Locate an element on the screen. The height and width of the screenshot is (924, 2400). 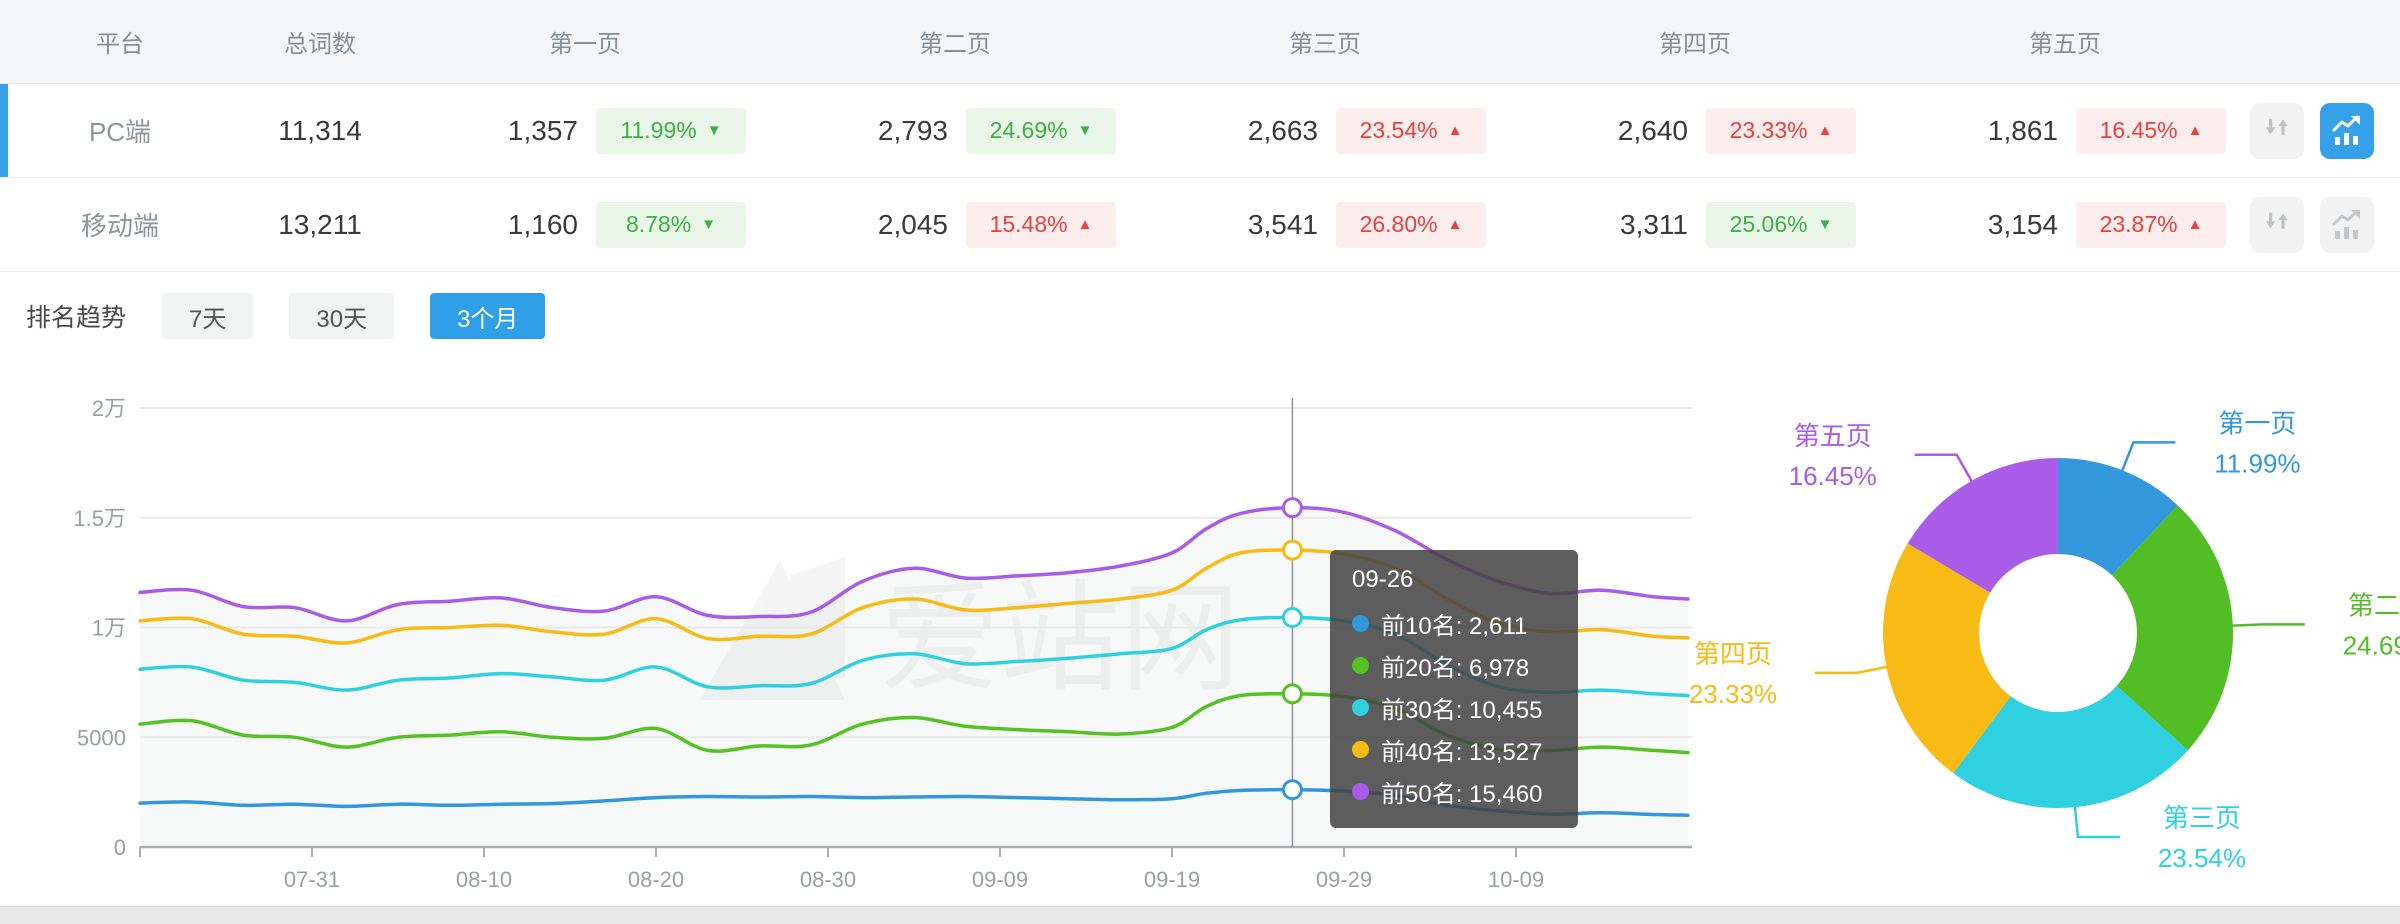
donut-label-name: 第四页 is located at coordinates (1733, 654).